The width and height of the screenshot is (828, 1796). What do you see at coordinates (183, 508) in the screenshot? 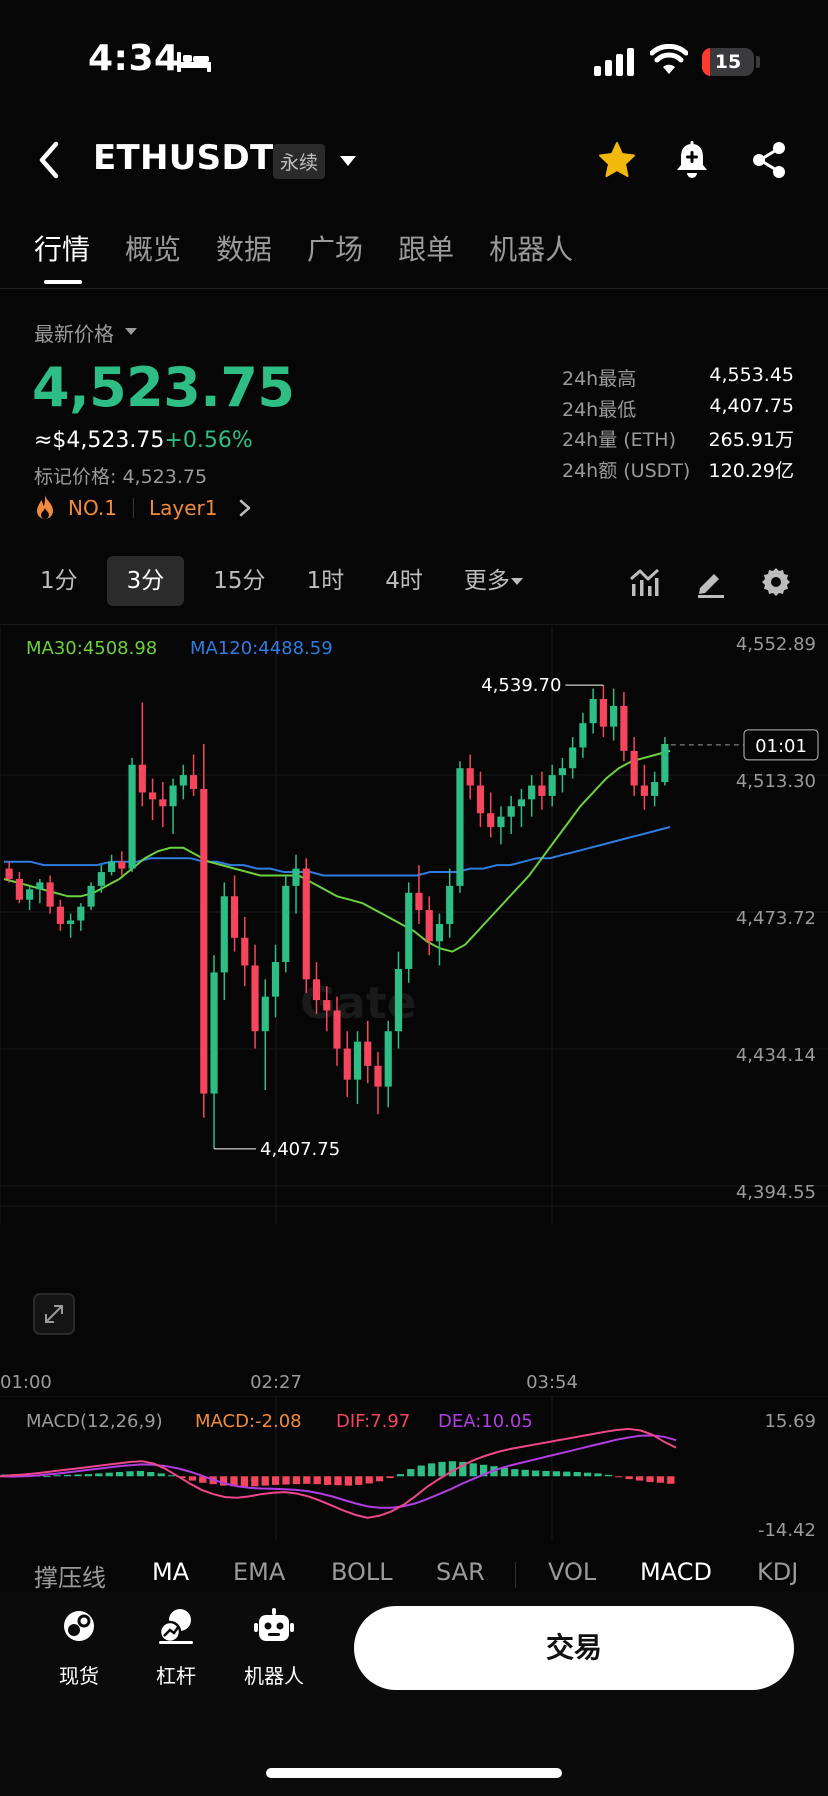
I see `category-tag: Layer1` at bounding box center [183, 508].